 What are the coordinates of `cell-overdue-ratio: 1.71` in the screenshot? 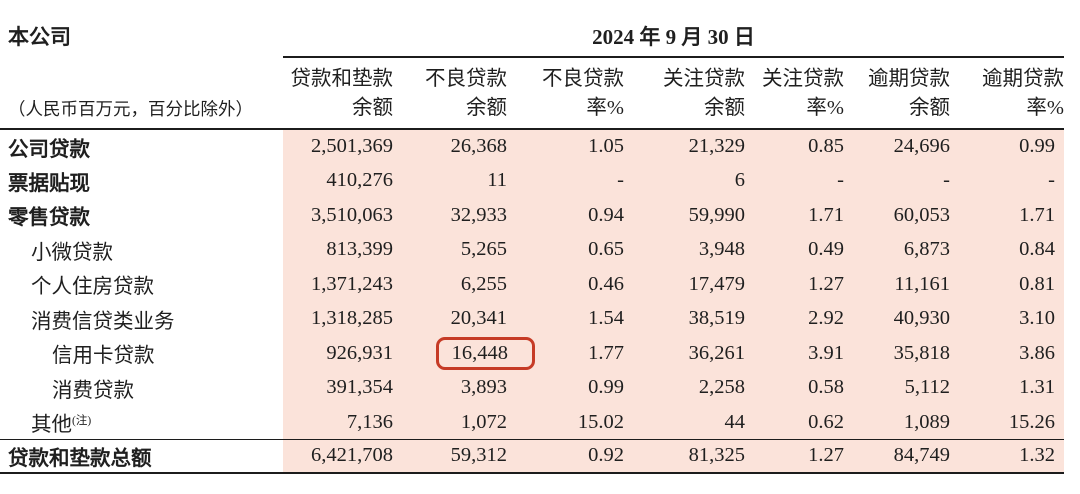 It's located at (1007, 215).